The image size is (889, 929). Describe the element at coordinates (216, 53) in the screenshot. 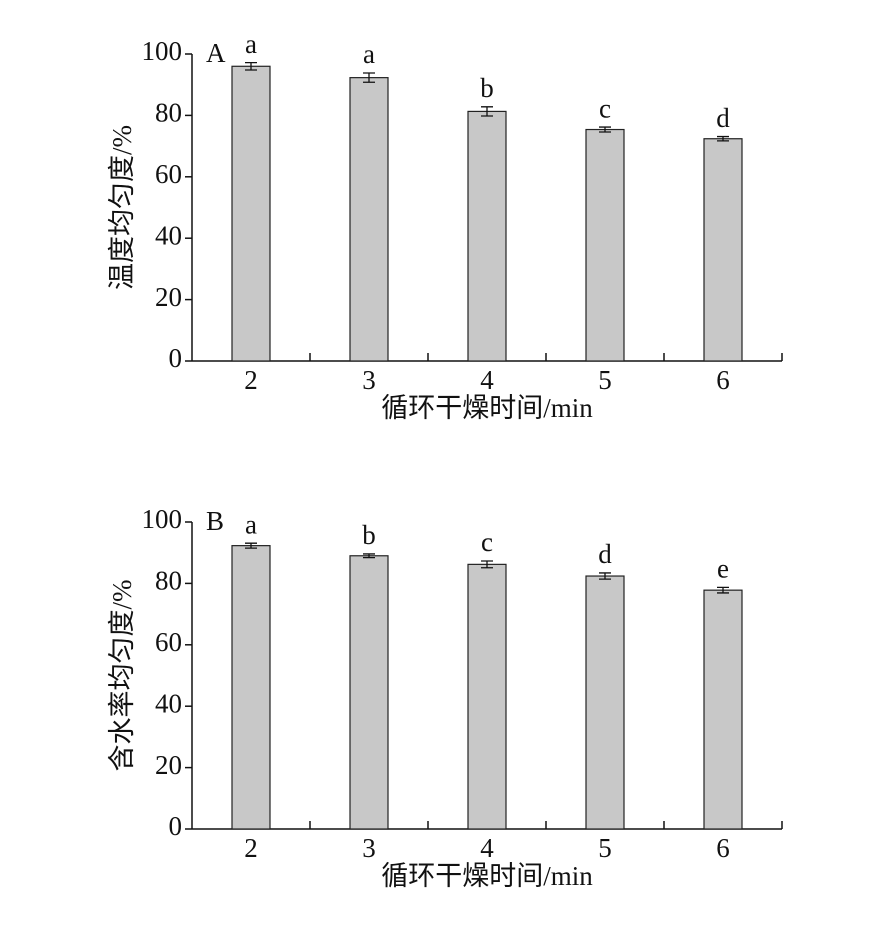

I see `panel-label: A` at that location.